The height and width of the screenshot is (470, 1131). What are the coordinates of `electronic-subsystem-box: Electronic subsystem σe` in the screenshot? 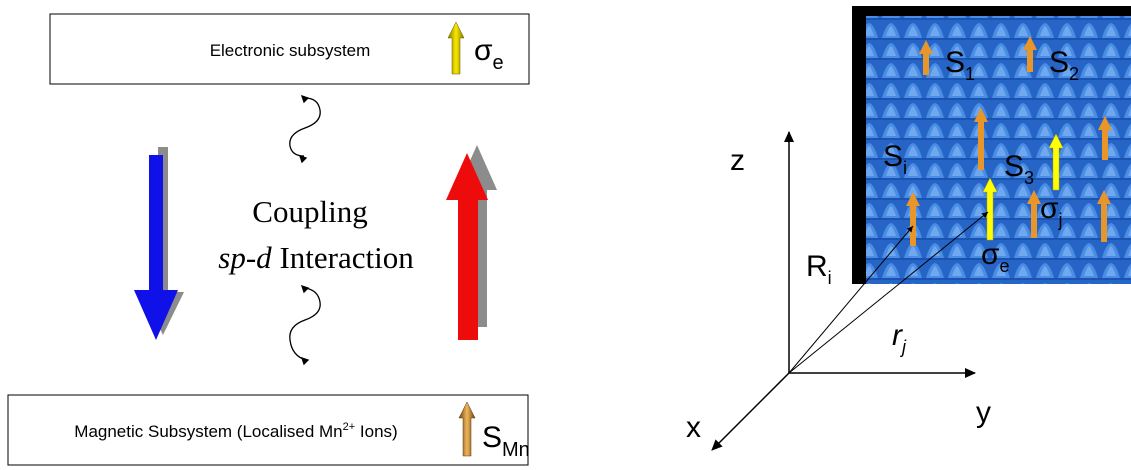 It's located at (289, 49).